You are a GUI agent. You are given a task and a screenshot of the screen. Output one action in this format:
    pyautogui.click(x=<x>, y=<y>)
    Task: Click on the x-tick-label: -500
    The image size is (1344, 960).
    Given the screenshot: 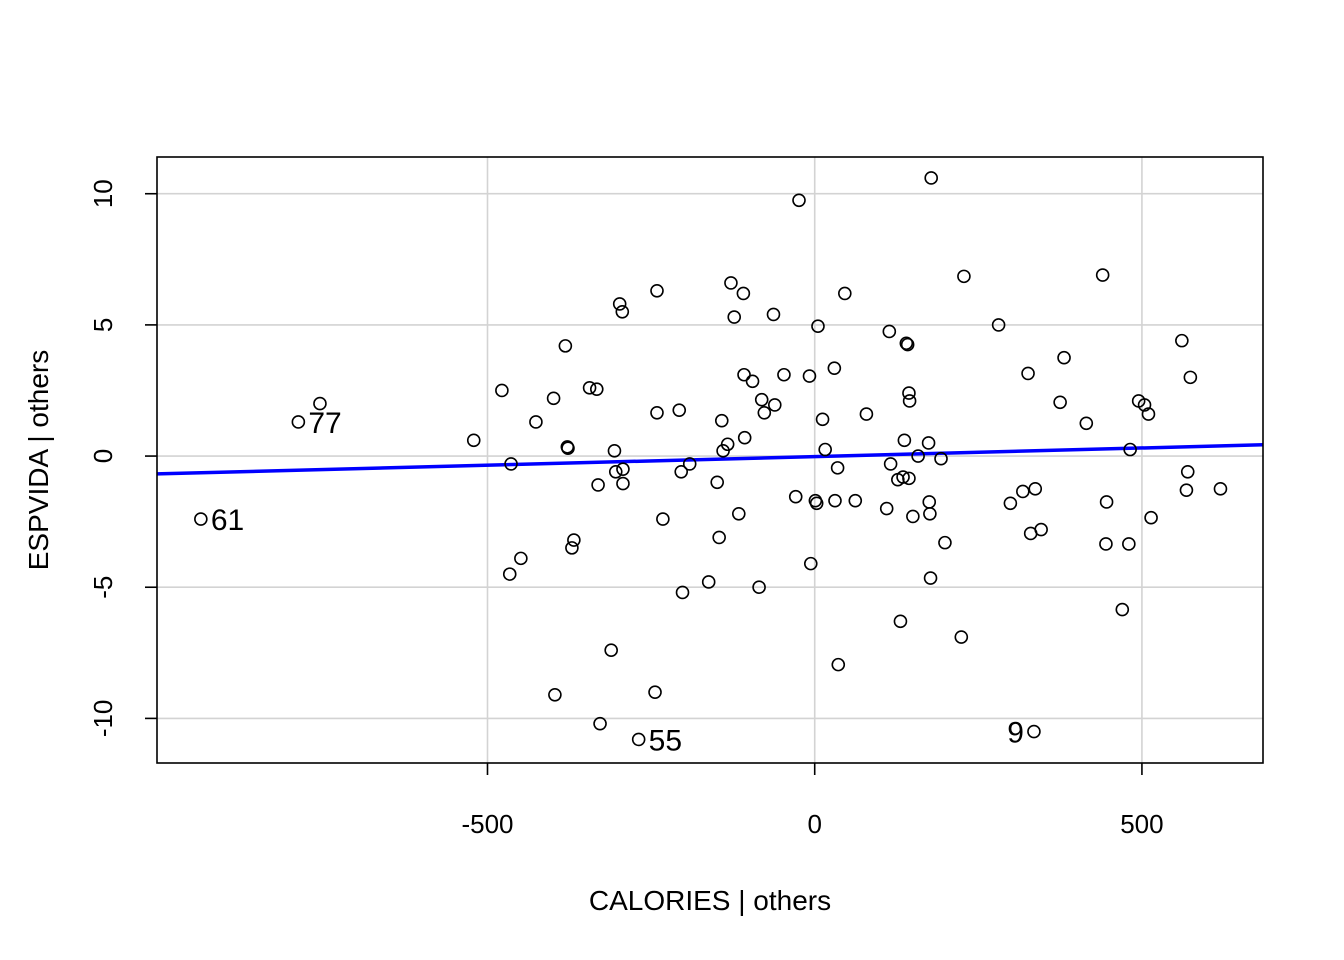 What is the action you would take?
    pyautogui.click(x=487, y=824)
    